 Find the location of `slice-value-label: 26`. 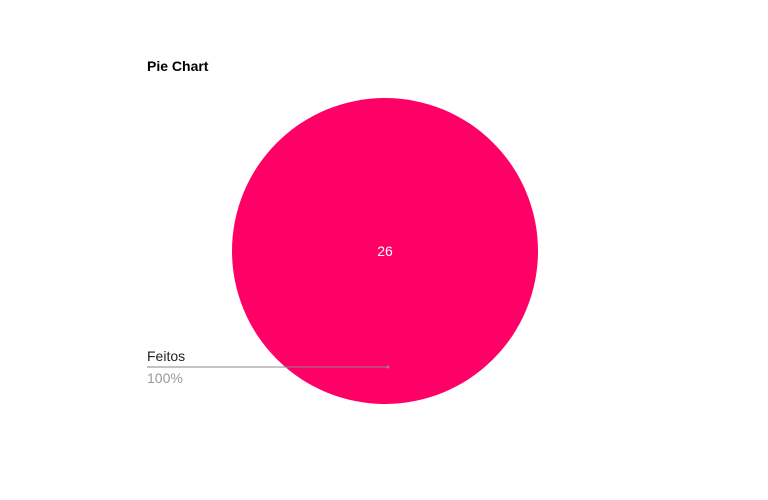

slice-value-label: 26 is located at coordinates (385, 251).